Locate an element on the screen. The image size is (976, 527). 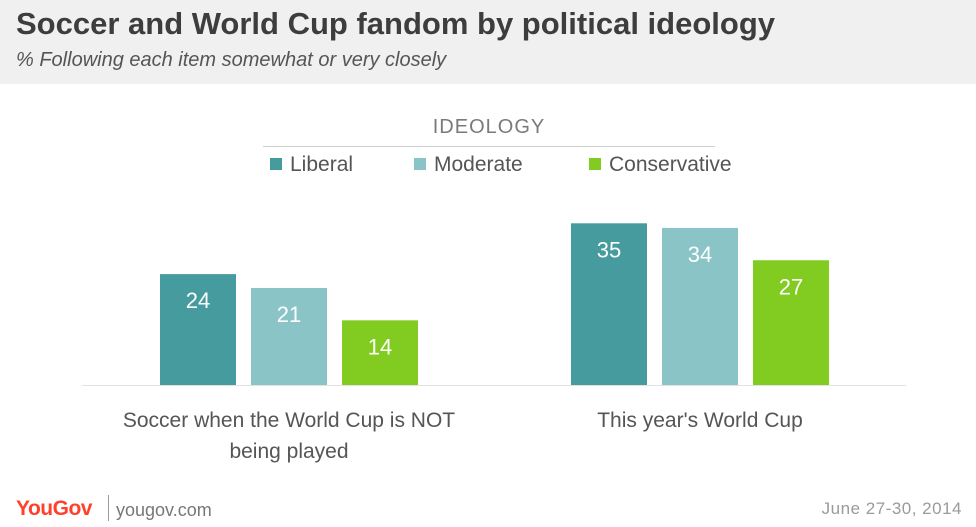
data-label-conservative-1: 27 is located at coordinates (791, 286).